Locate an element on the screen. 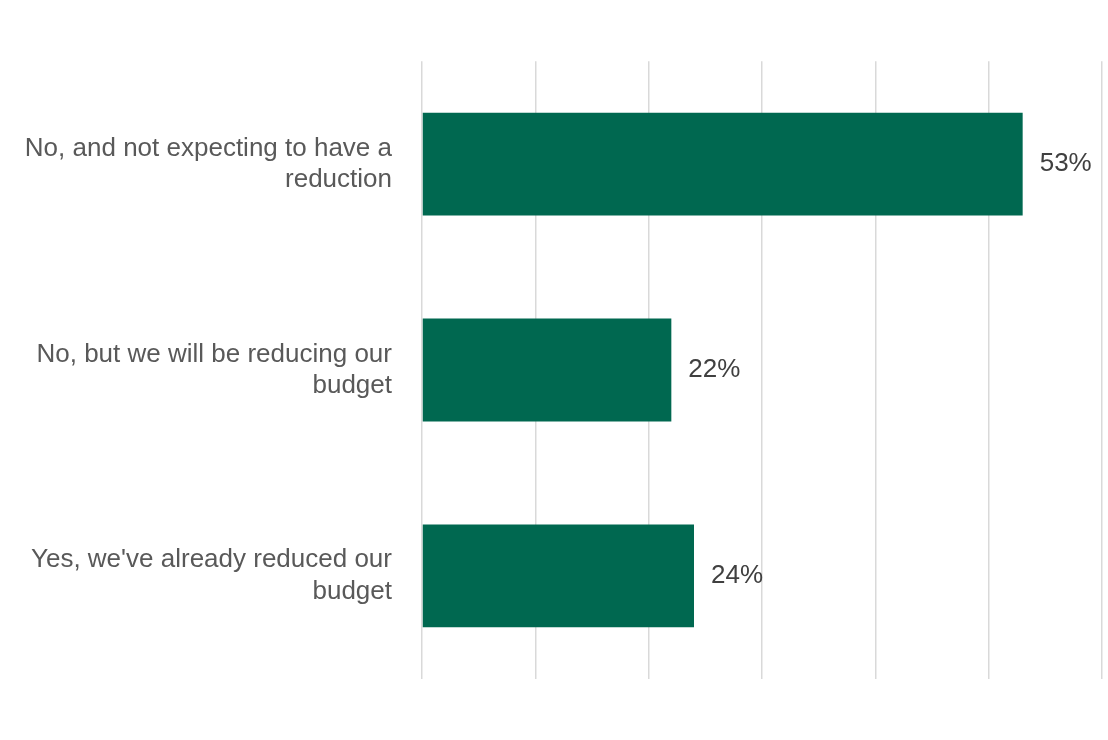 This screenshot has width=1108, height=740. y-tick-label: Yes, we've already reduced our budget is located at coordinates (211, 574).